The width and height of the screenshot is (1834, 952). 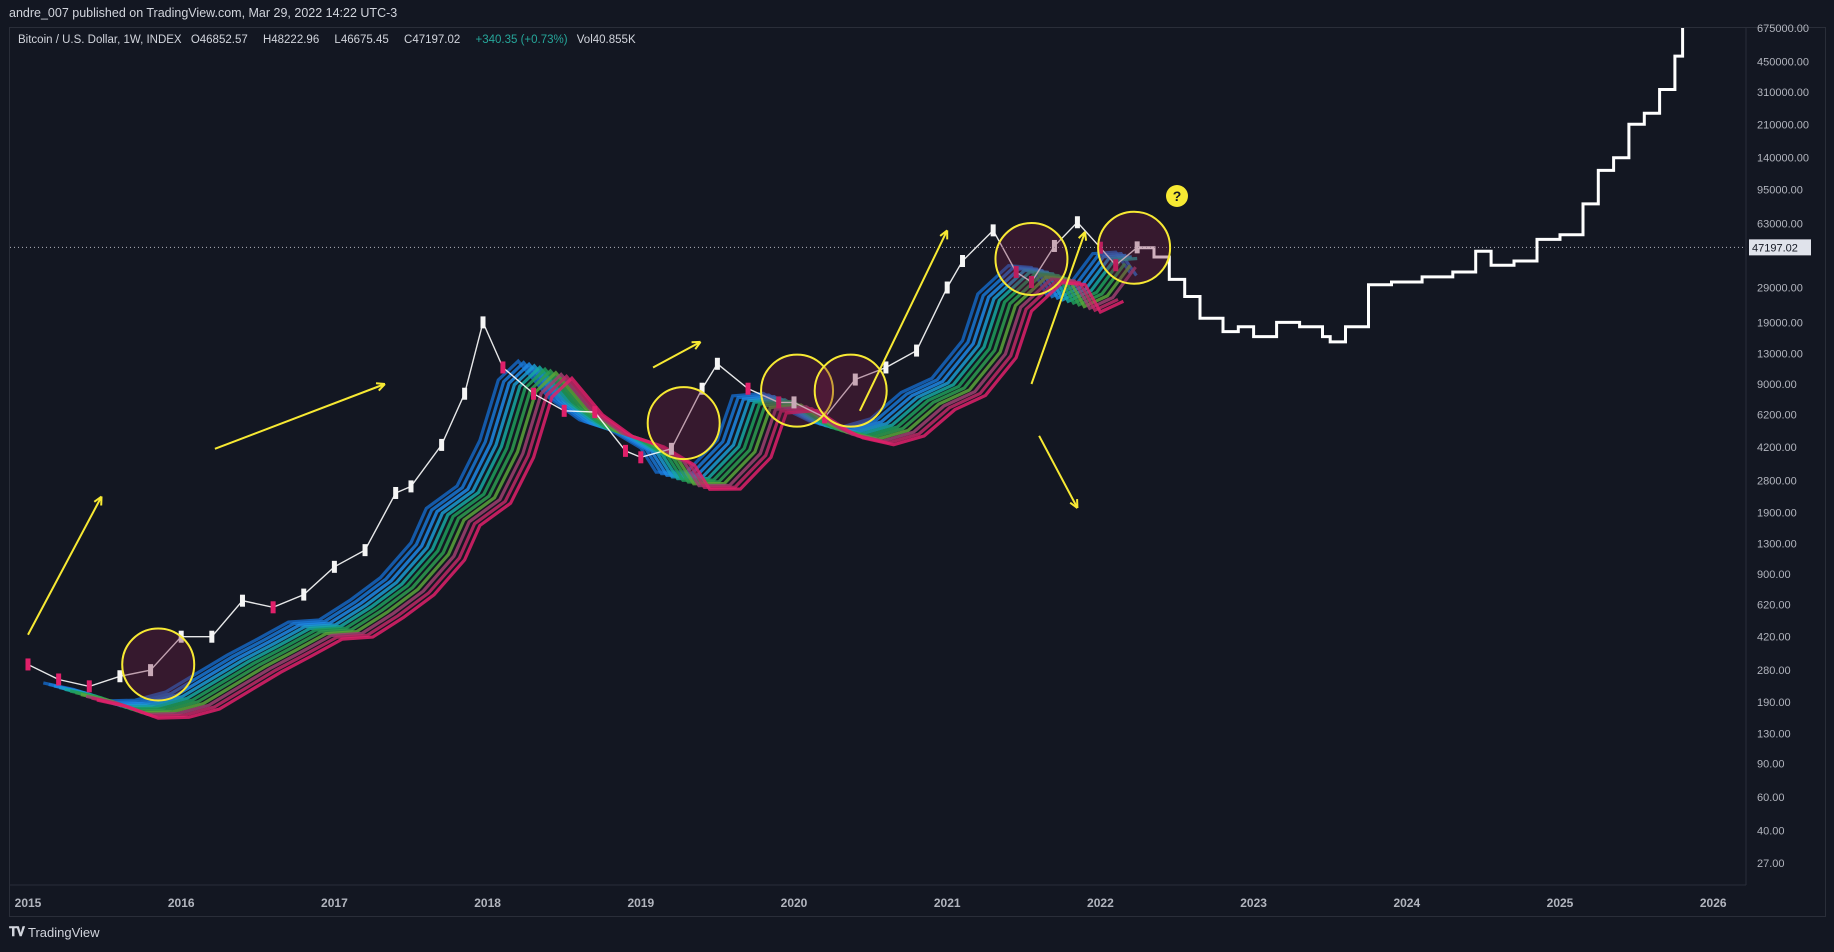 What do you see at coordinates (1713, 903) in the screenshot?
I see `x-tick-label: 2026` at bounding box center [1713, 903].